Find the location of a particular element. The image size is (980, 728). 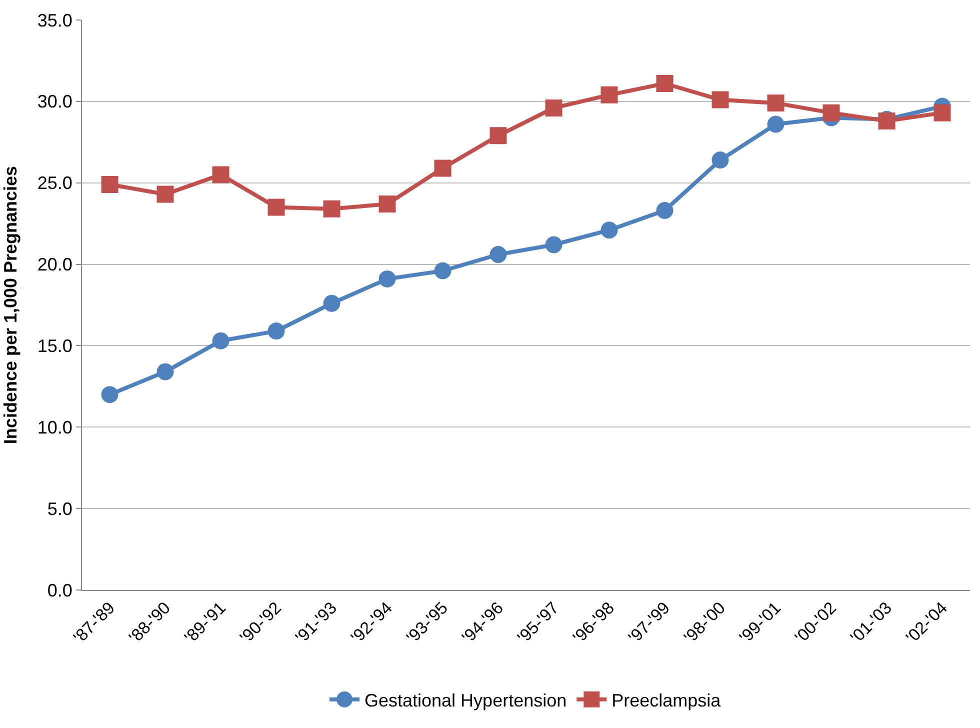

y-axis-title: Incidence per 1,000 Pregnancies is located at coordinates (10, 305).